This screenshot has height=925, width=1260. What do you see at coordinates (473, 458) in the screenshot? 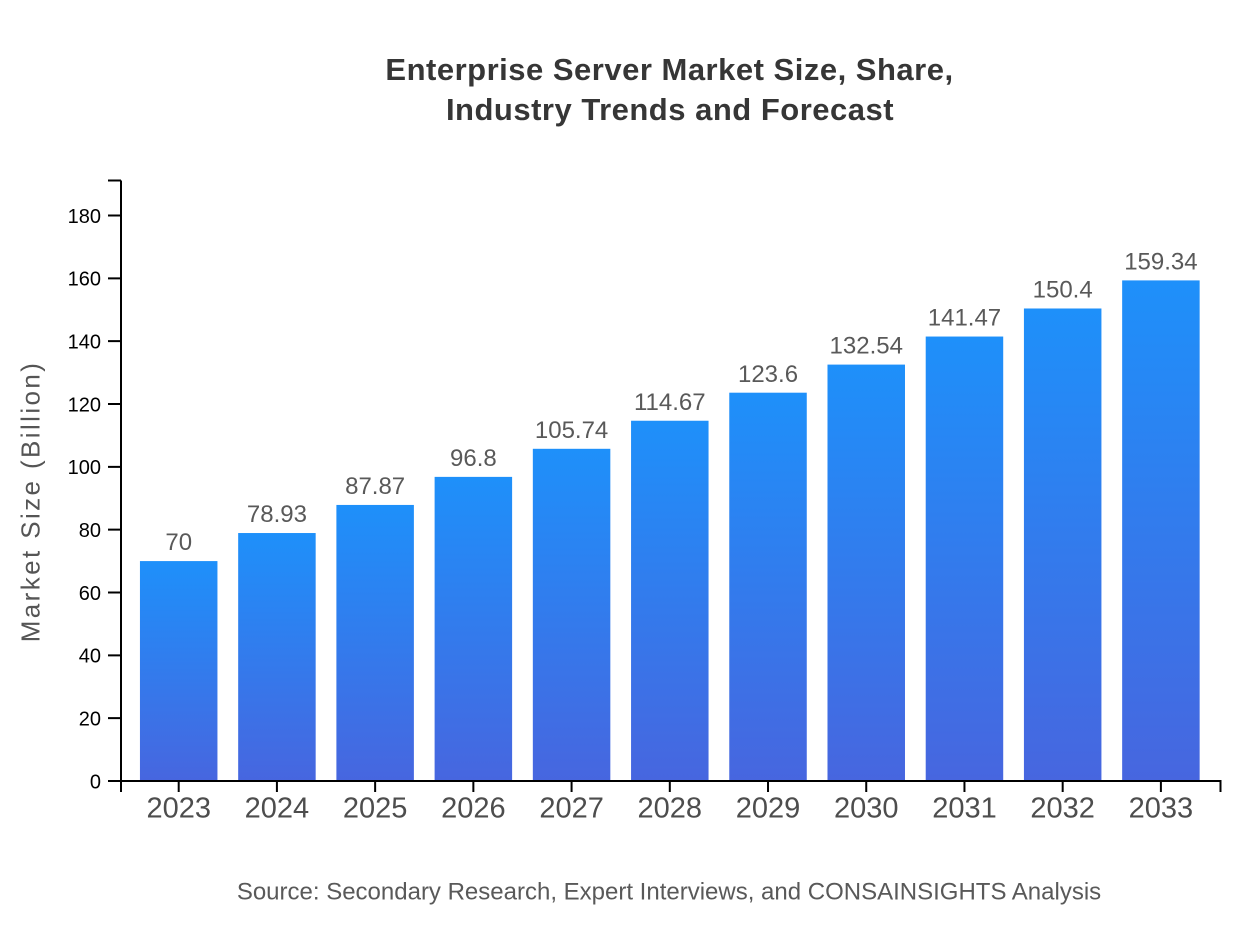
I see `svg-text: 96.8` at bounding box center [473, 458].